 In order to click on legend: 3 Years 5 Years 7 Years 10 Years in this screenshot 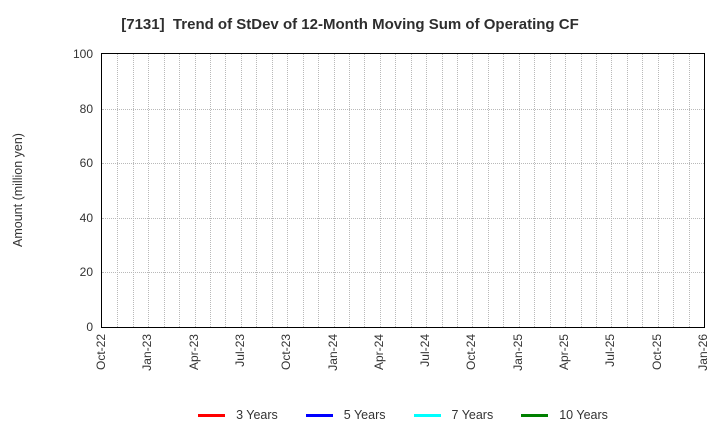, I will do `click(403, 415)`.